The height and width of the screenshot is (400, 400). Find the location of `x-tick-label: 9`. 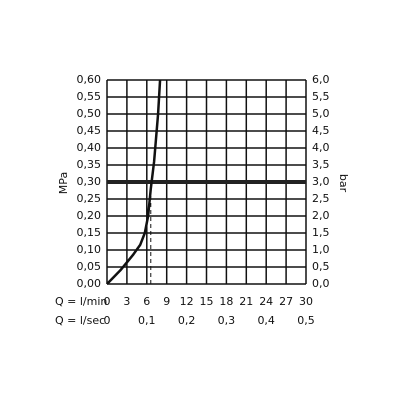

x-tick-label: 9 is located at coordinates (166, 301).